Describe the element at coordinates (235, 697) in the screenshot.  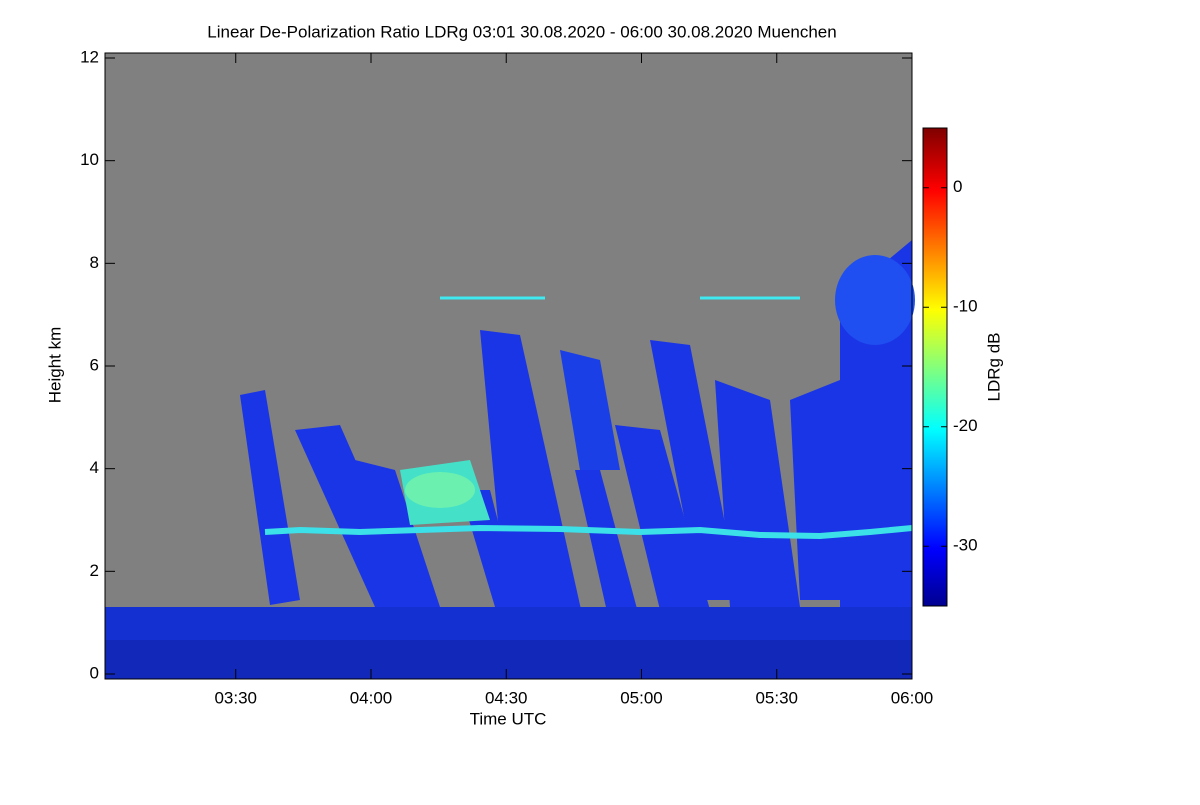
I see `x-tick-label: 03:30` at that location.